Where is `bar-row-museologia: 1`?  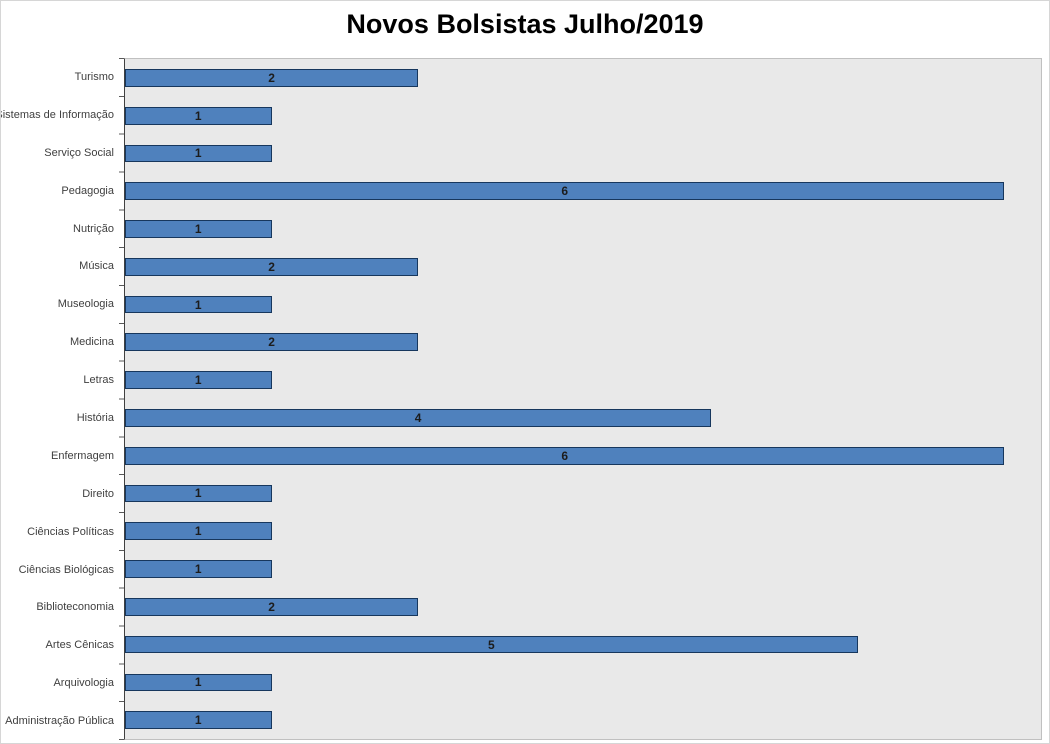 bar-row-museologia: 1 is located at coordinates (583, 305).